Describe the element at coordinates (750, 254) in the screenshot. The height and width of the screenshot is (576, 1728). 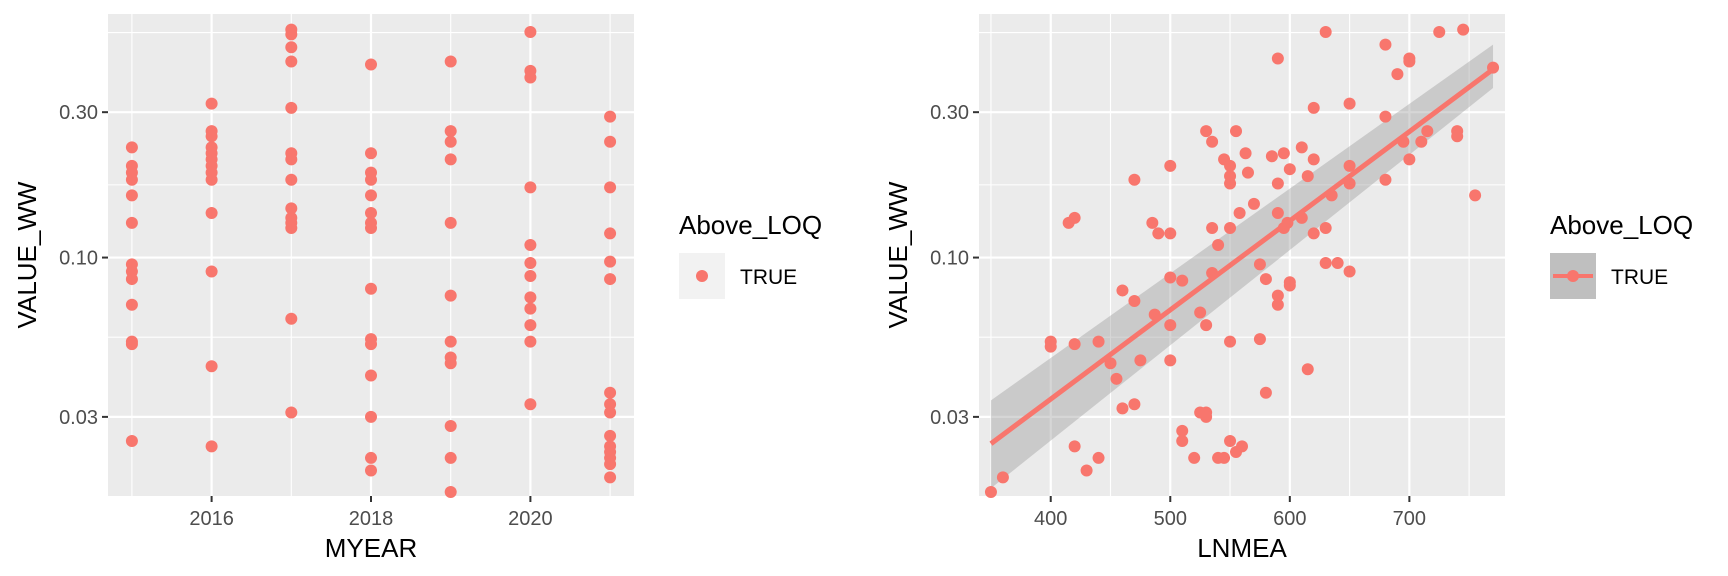
I see `legend-above-loq-left: Above_LOQ TRUE` at that location.